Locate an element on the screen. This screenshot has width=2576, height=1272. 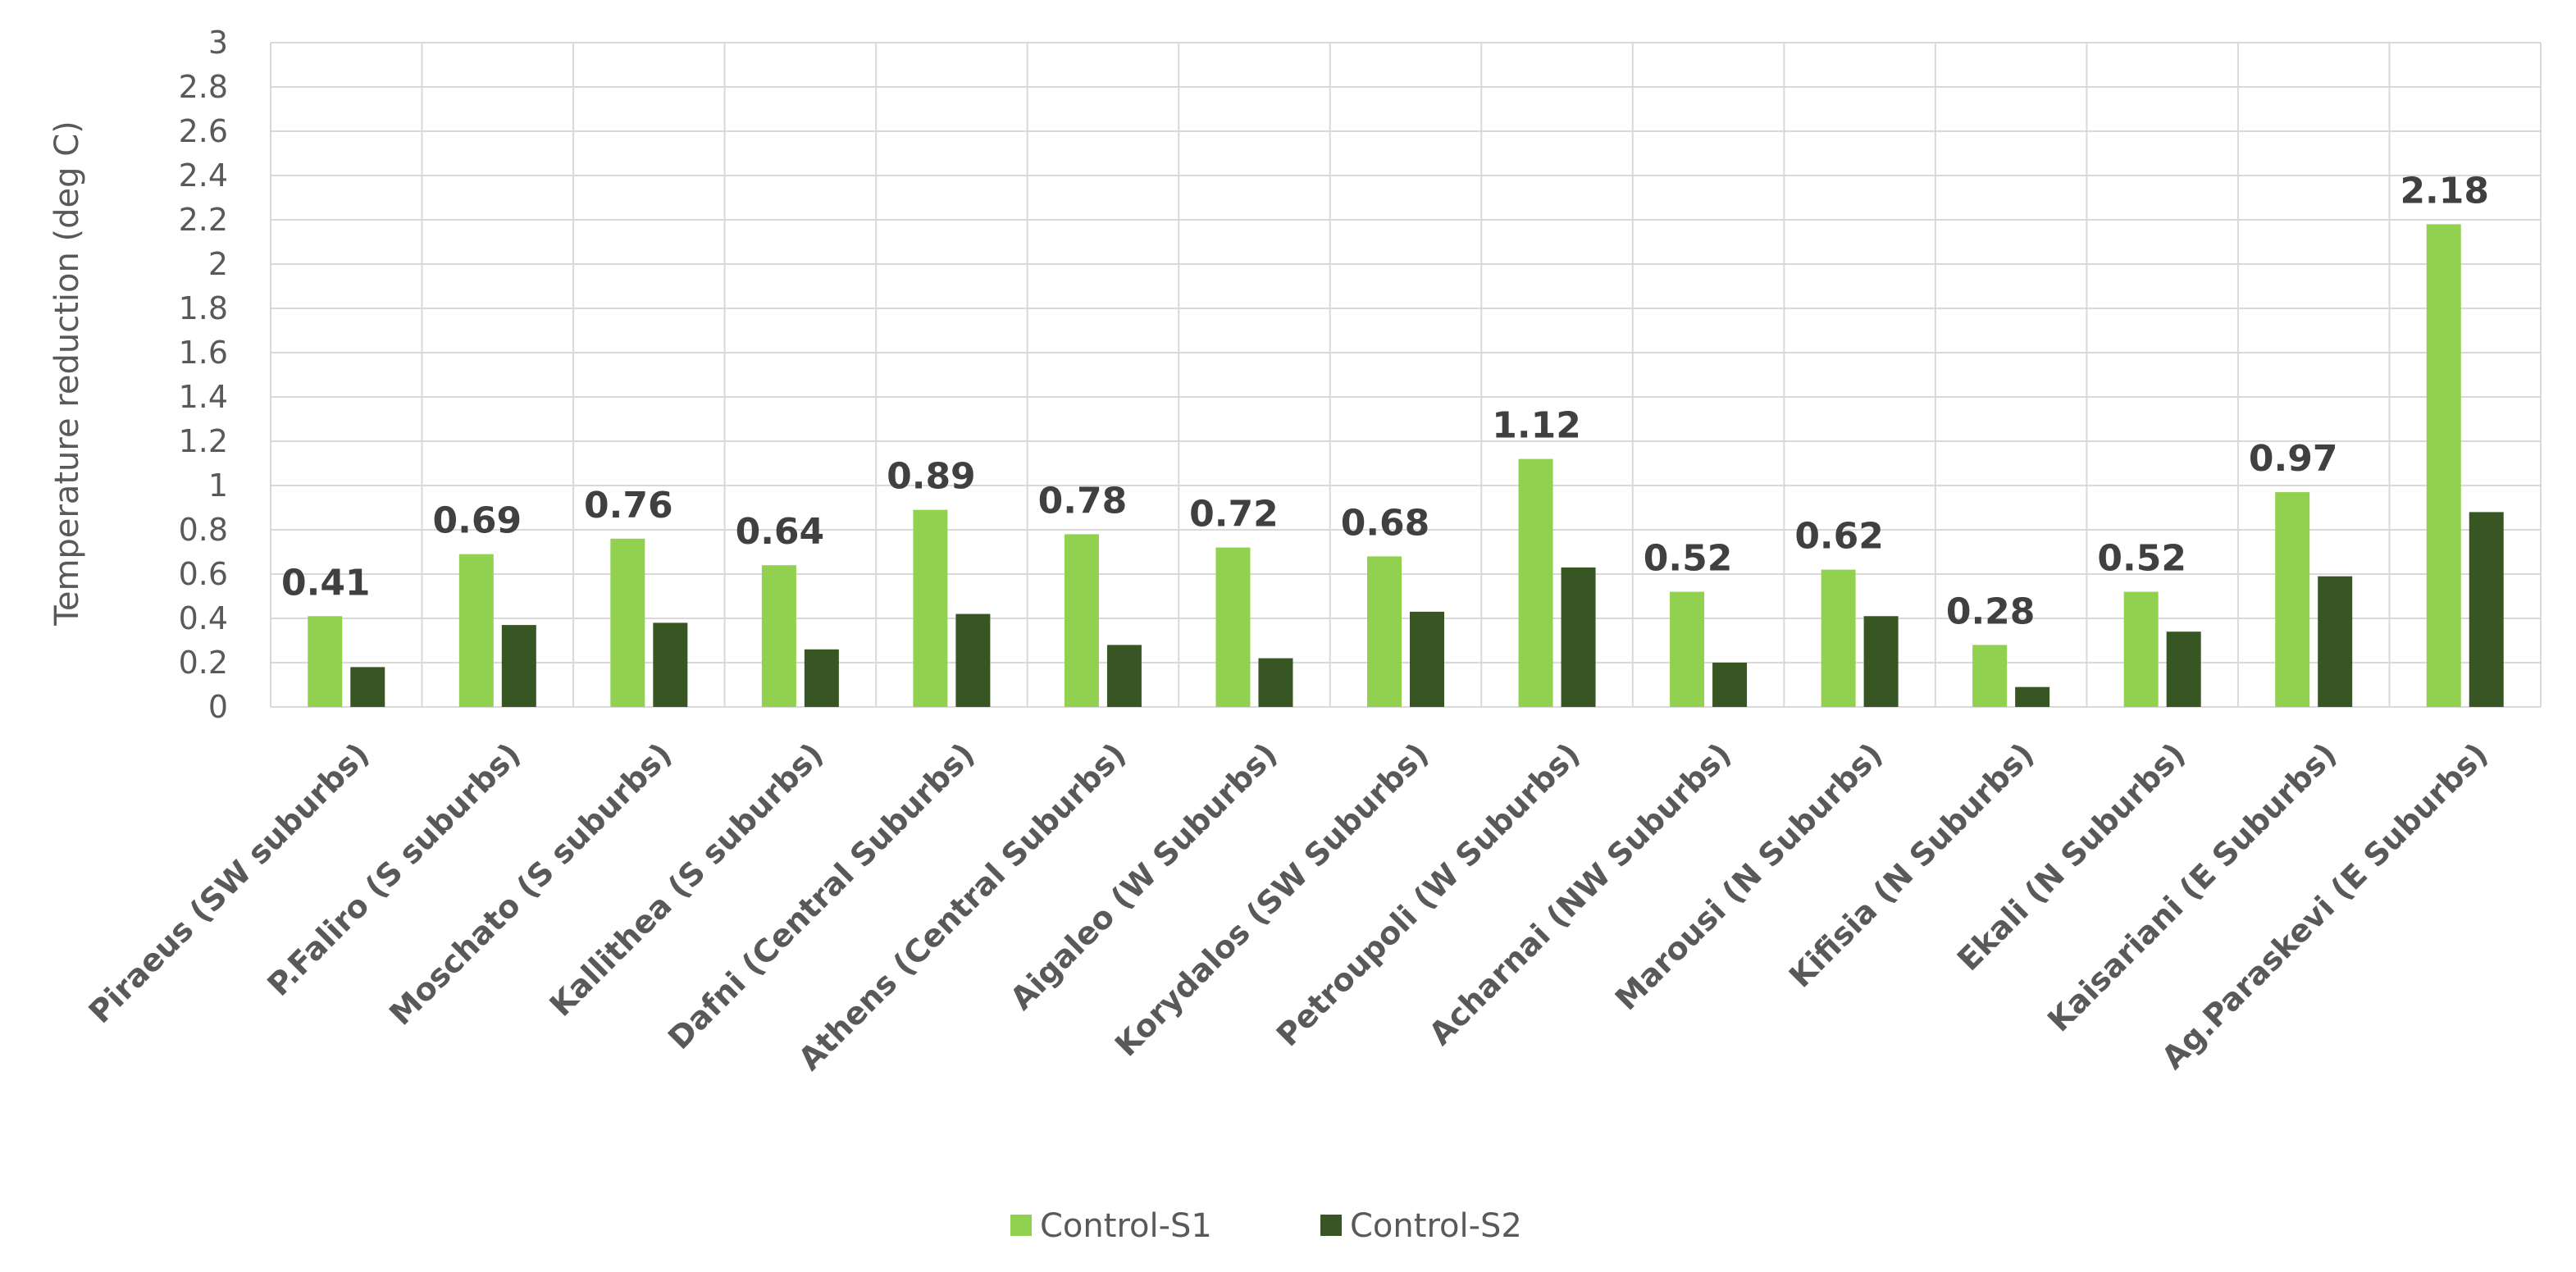
legend-swatch-control-s1 is located at coordinates (1021, 1225).